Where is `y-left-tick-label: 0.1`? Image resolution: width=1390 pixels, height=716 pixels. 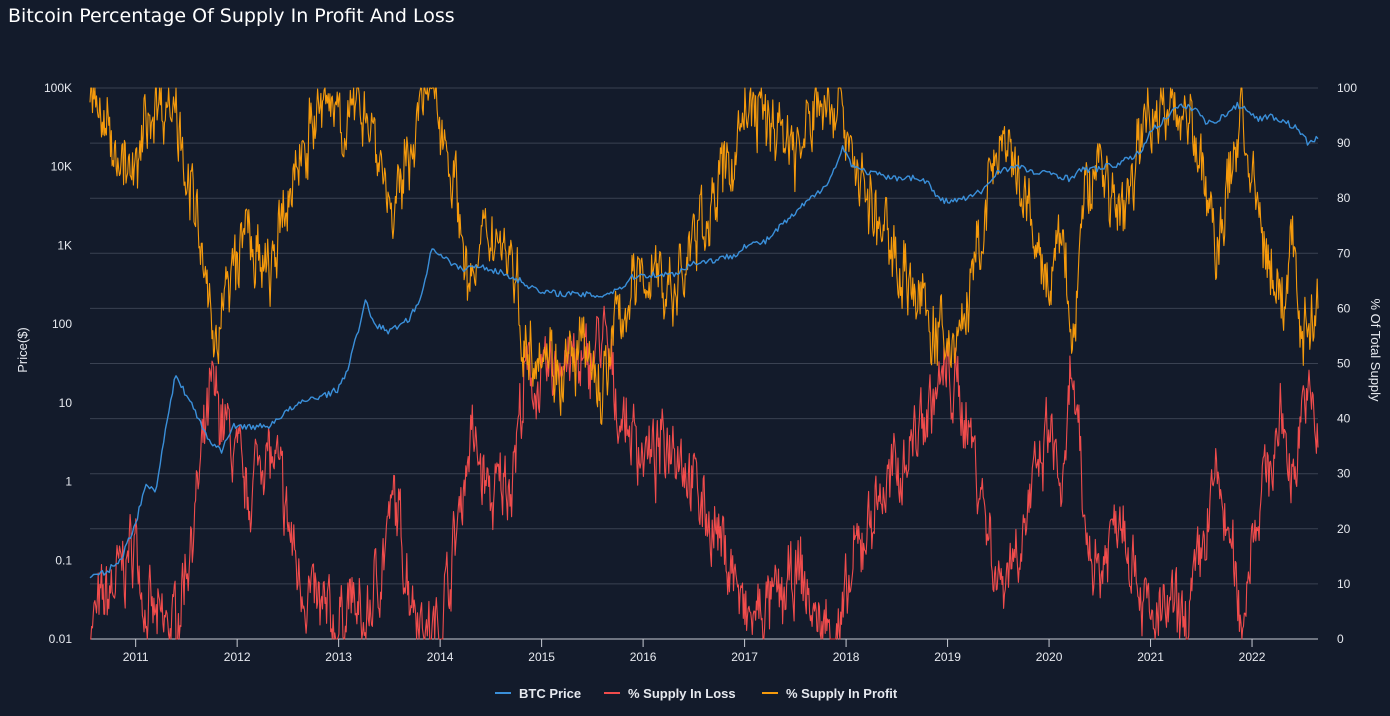
y-left-tick-label: 0.1 is located at coordinates (63, 560).